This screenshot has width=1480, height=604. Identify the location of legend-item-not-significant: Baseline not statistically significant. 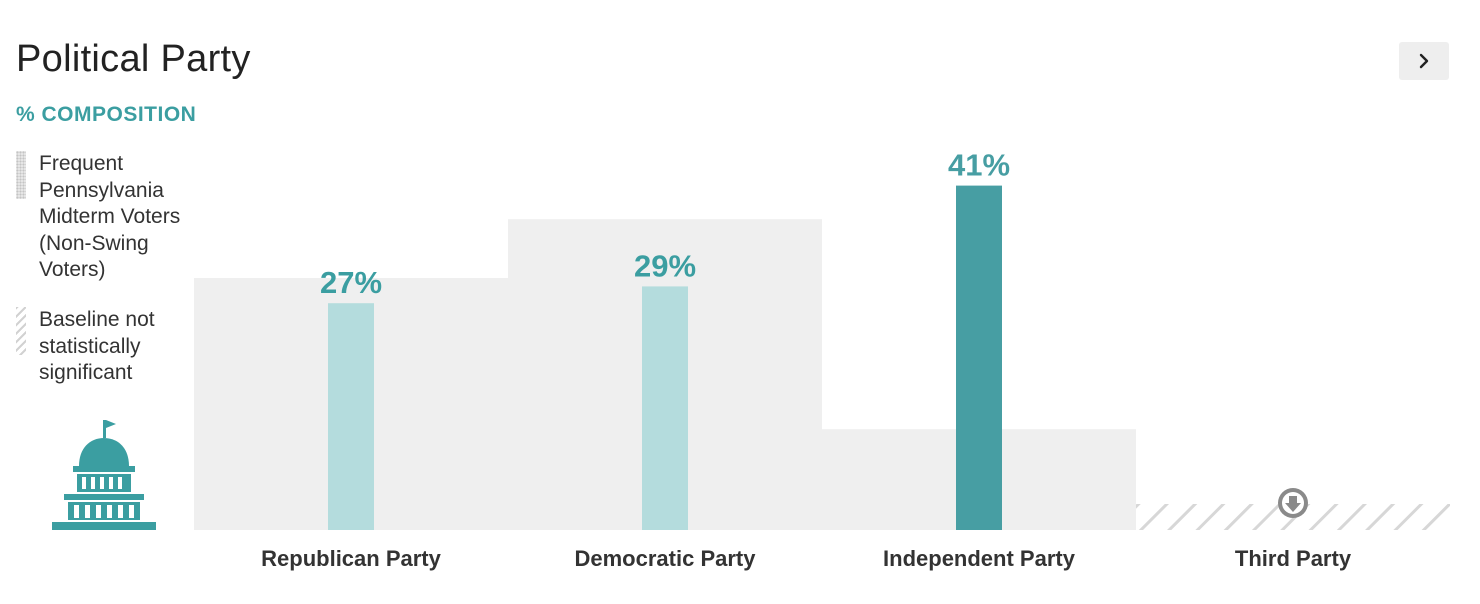
(105, 347).